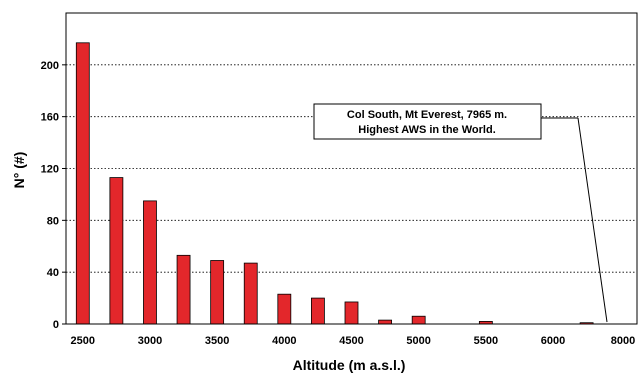 The image size is (642, 376). I want to click on y-tick-label: 40, so click(53, 273).